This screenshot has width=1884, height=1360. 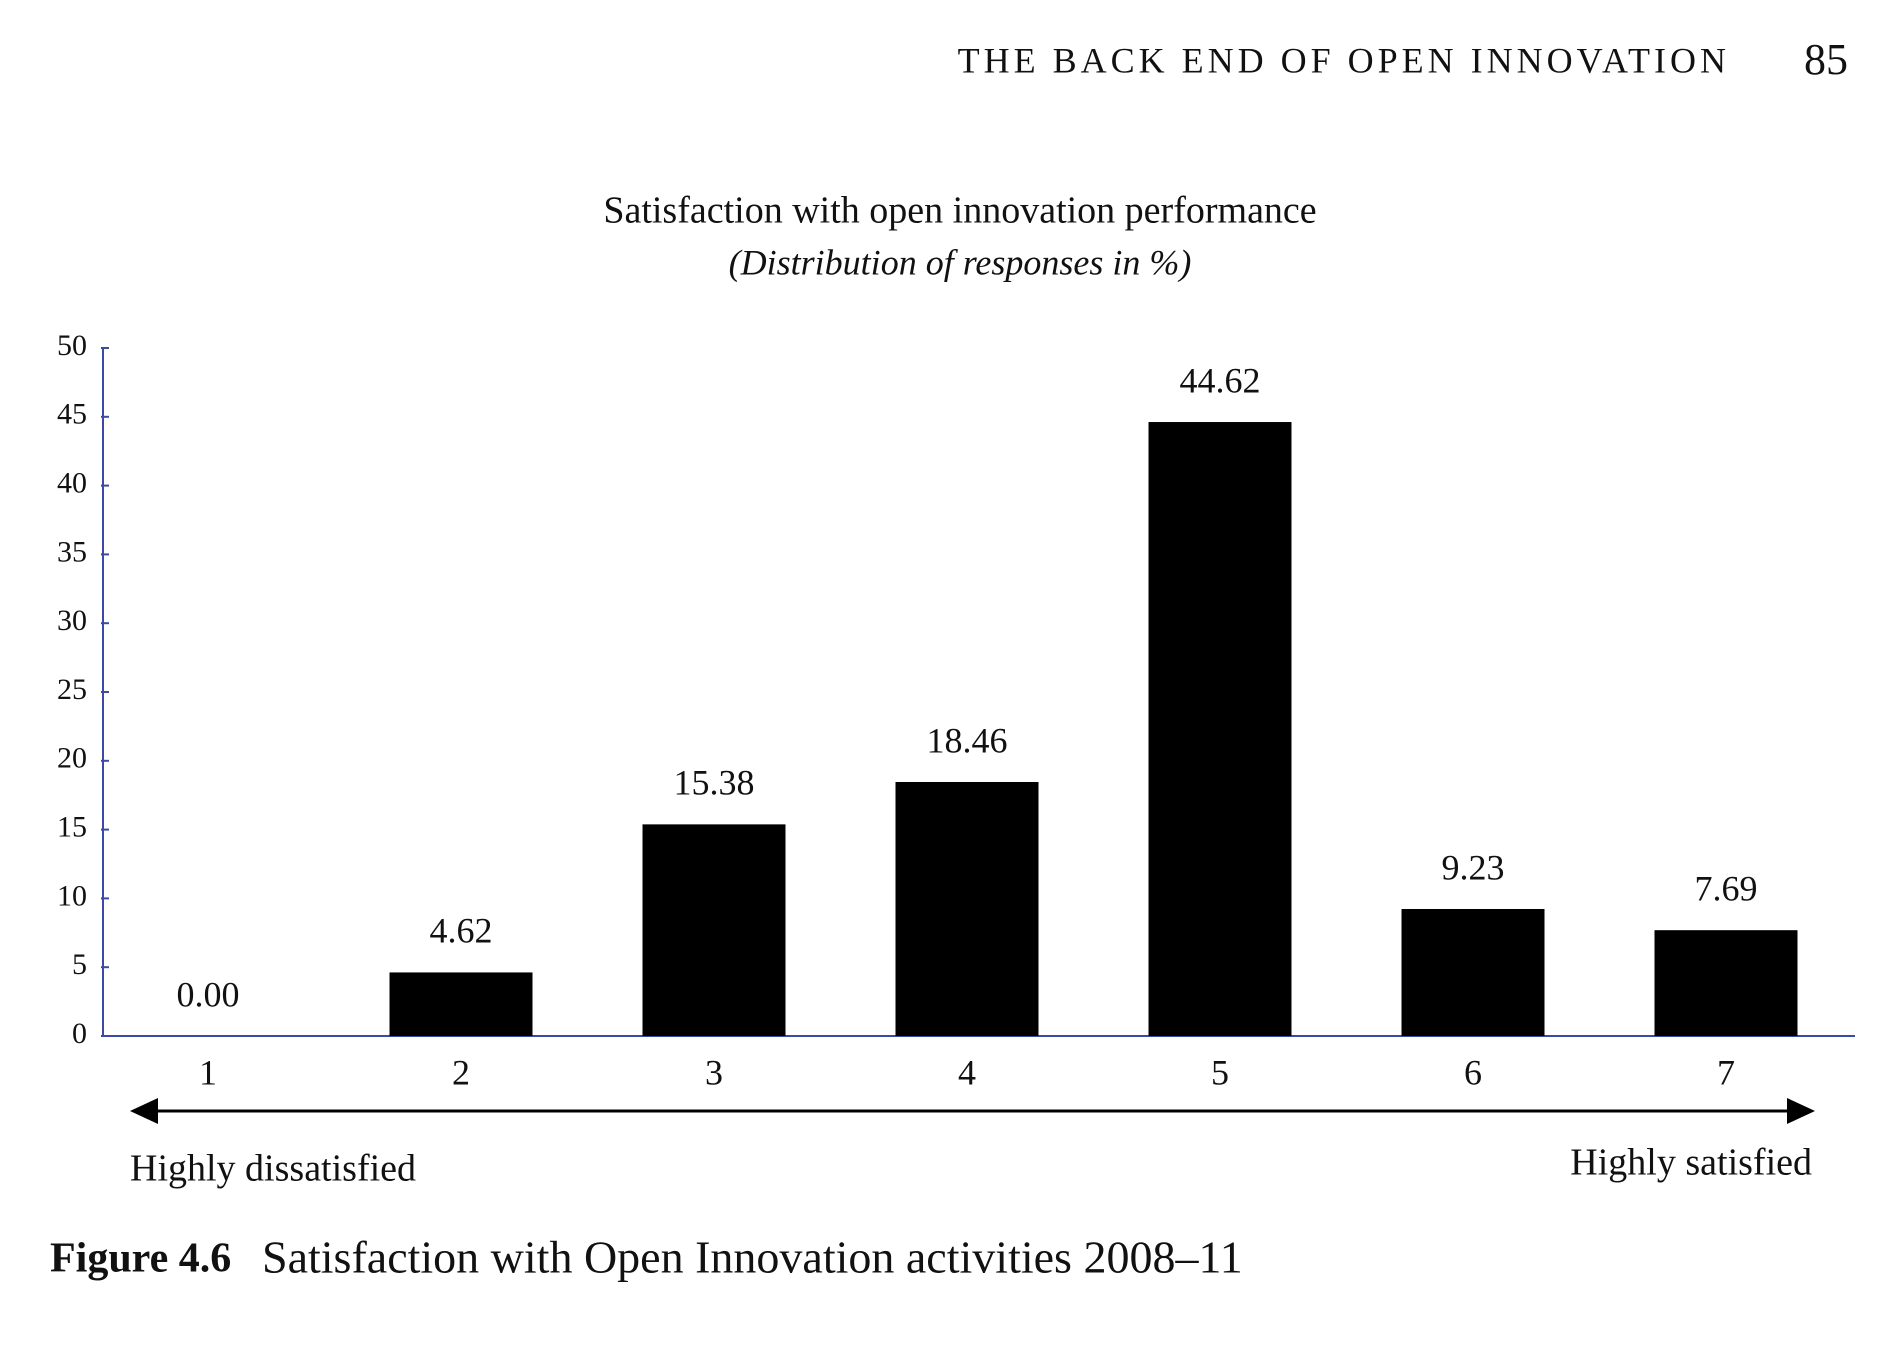 What do you see at coordinates (72, 620) in the screenshot?
I see `y-tick-label: 30` at bounding box center [72, 620].